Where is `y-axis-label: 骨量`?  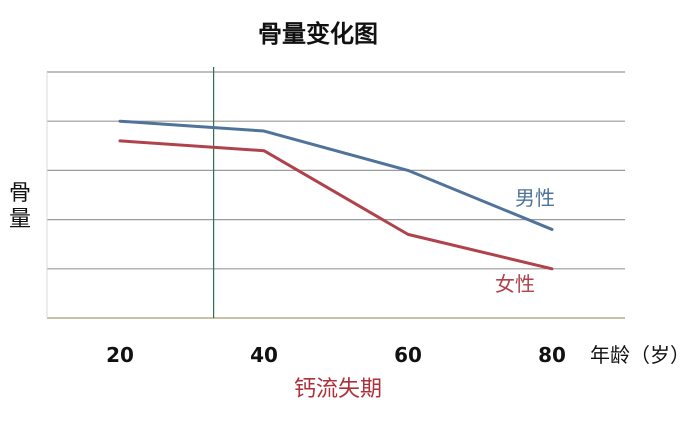 y-axis-label: 骨量 is located at coordinates (20, 206).